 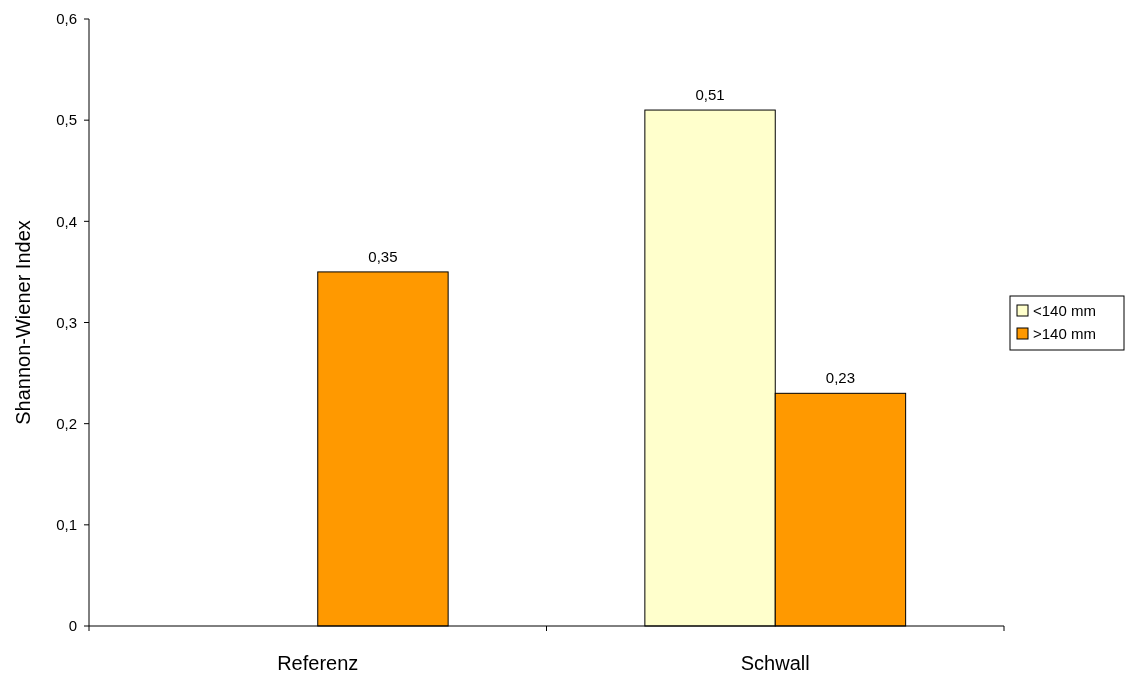 What do you see at coordinates (775, 663) in the screenshot?
I see `x-tick-label: Schwall` at bounding box center [775, 663].